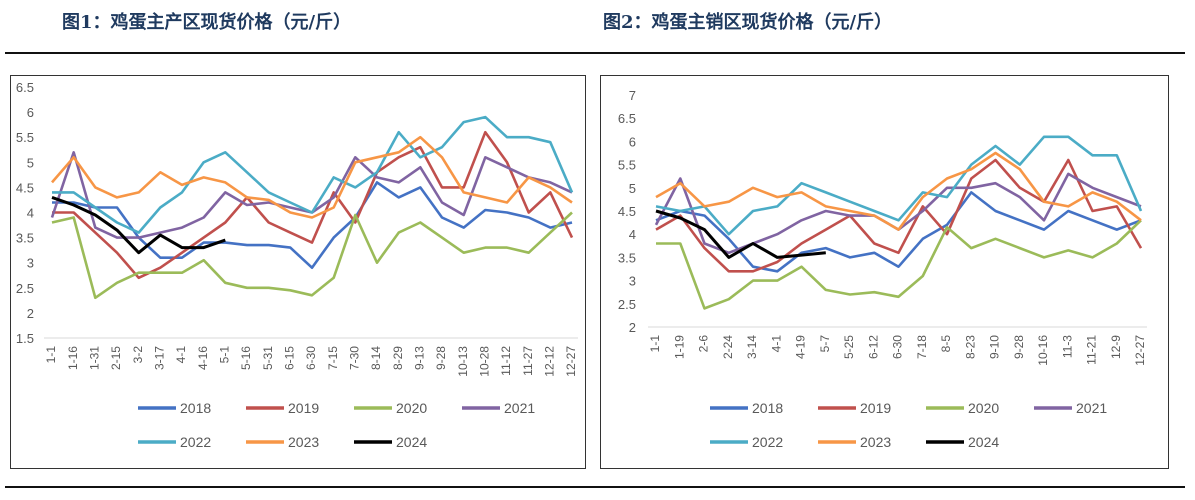 This screenshot has width=1195, height=500. What do you see at coordinates (30, 112) in the screenshot?
I see `y-tick-label: 6` at bounding box center [30, 112].